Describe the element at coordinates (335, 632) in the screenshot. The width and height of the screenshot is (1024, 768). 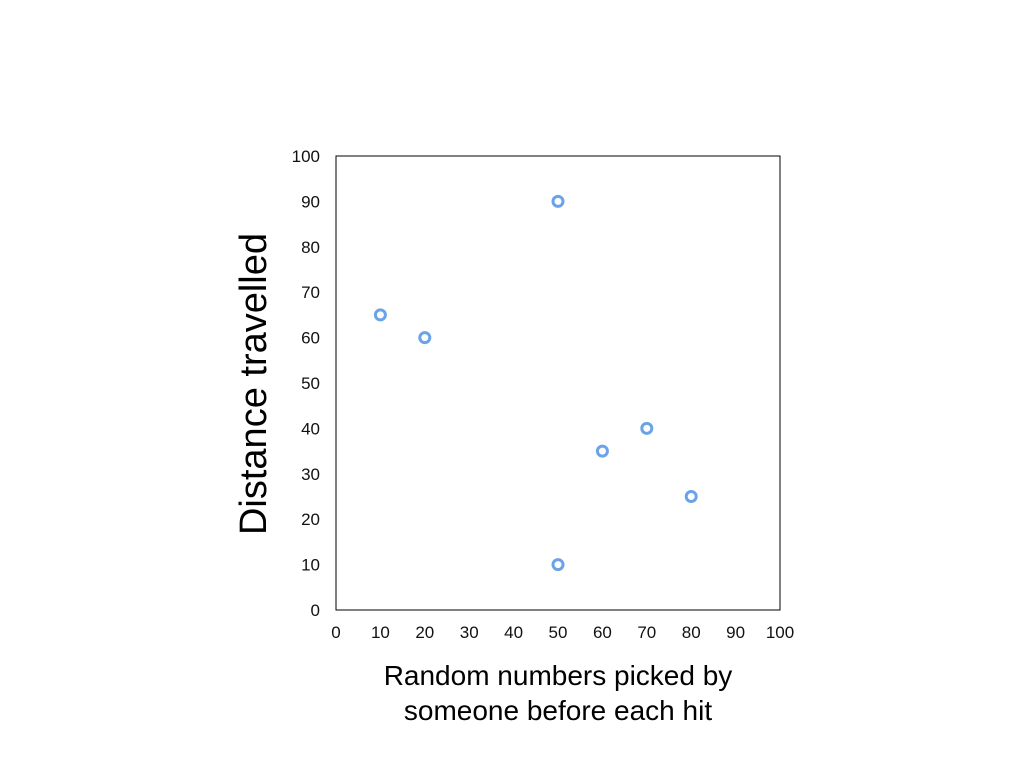
I see `x-tick-label: 0` at that location.